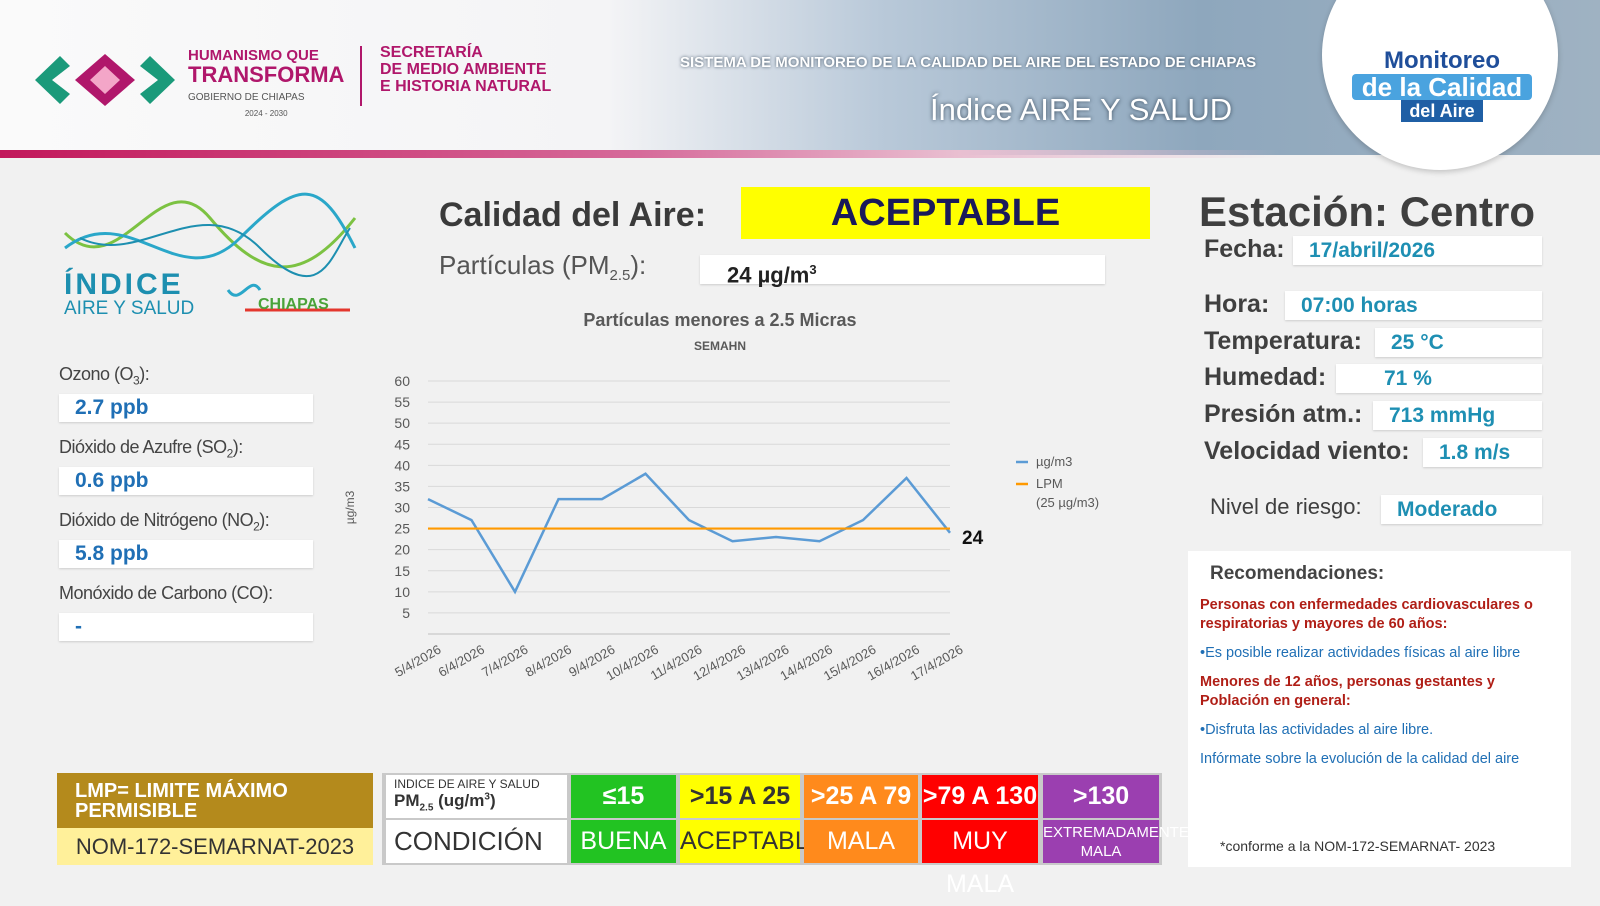 The height and width of the screenshot is (906, 1600). Describe the element at coordinates (980, 859) in the screenshot. I see `level-condition: MUY MALA` at that location.